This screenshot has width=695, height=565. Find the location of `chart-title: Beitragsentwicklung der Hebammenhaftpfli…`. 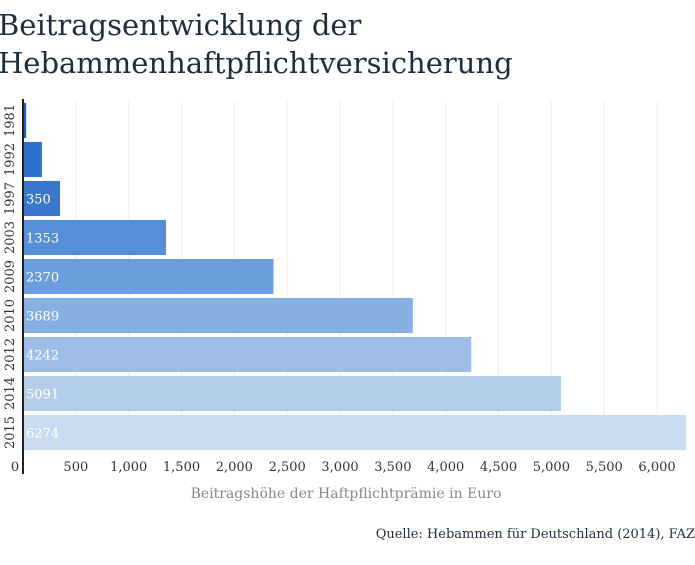

chart-title: Beitragsentwicklung der Hebammenhaftpfli… is located at coordinates (256, 44).